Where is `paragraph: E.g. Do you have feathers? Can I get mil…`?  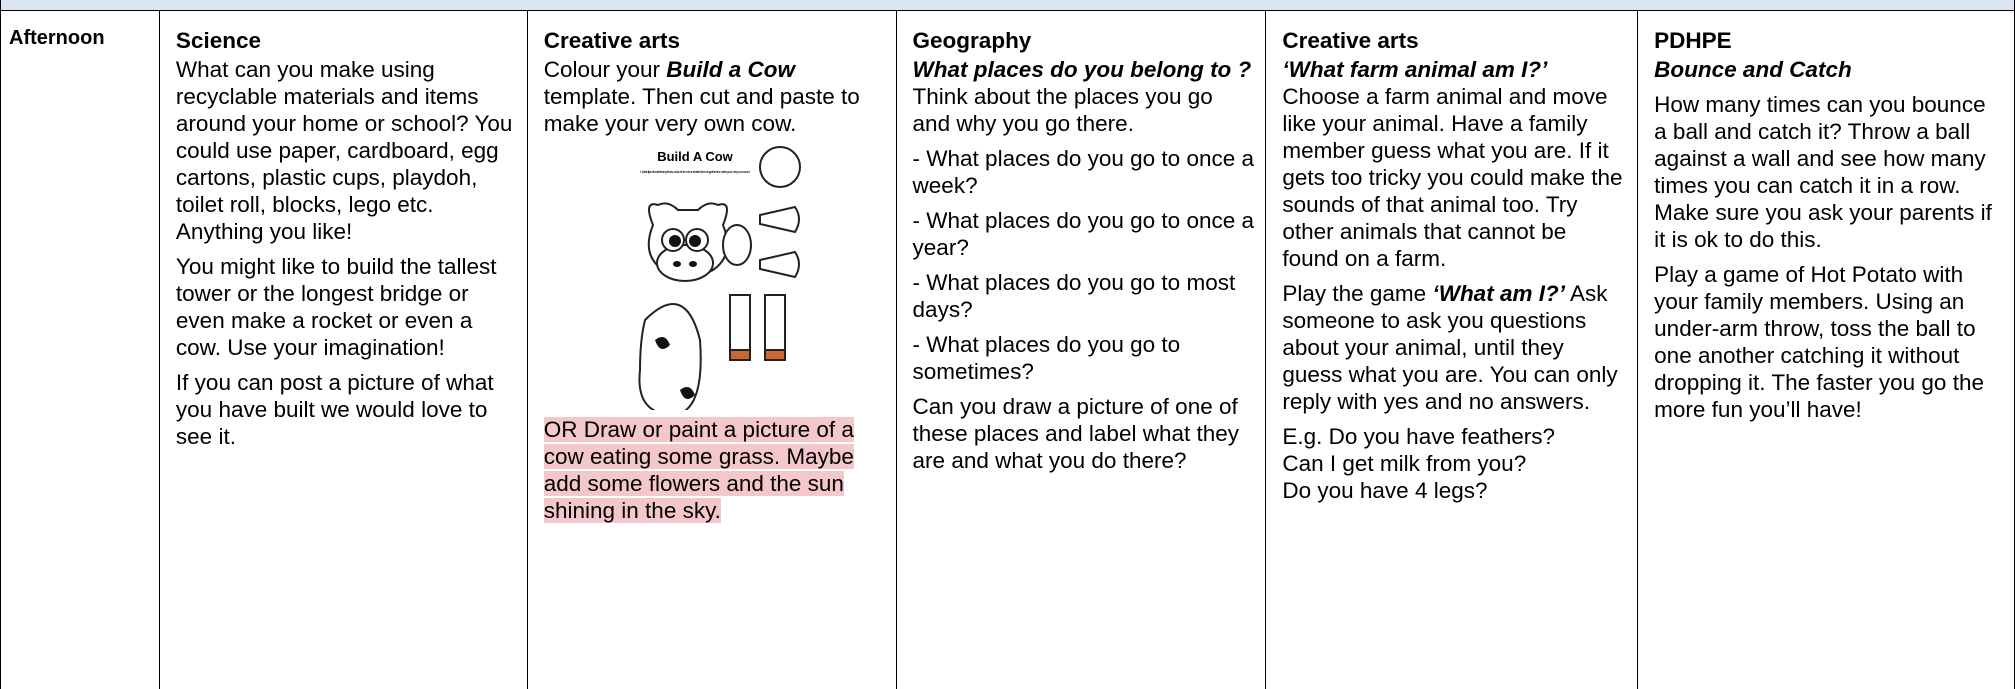
paragraph: E.g. Do you have feathers? Can I get mil… is located at coordinates (1454, 463).